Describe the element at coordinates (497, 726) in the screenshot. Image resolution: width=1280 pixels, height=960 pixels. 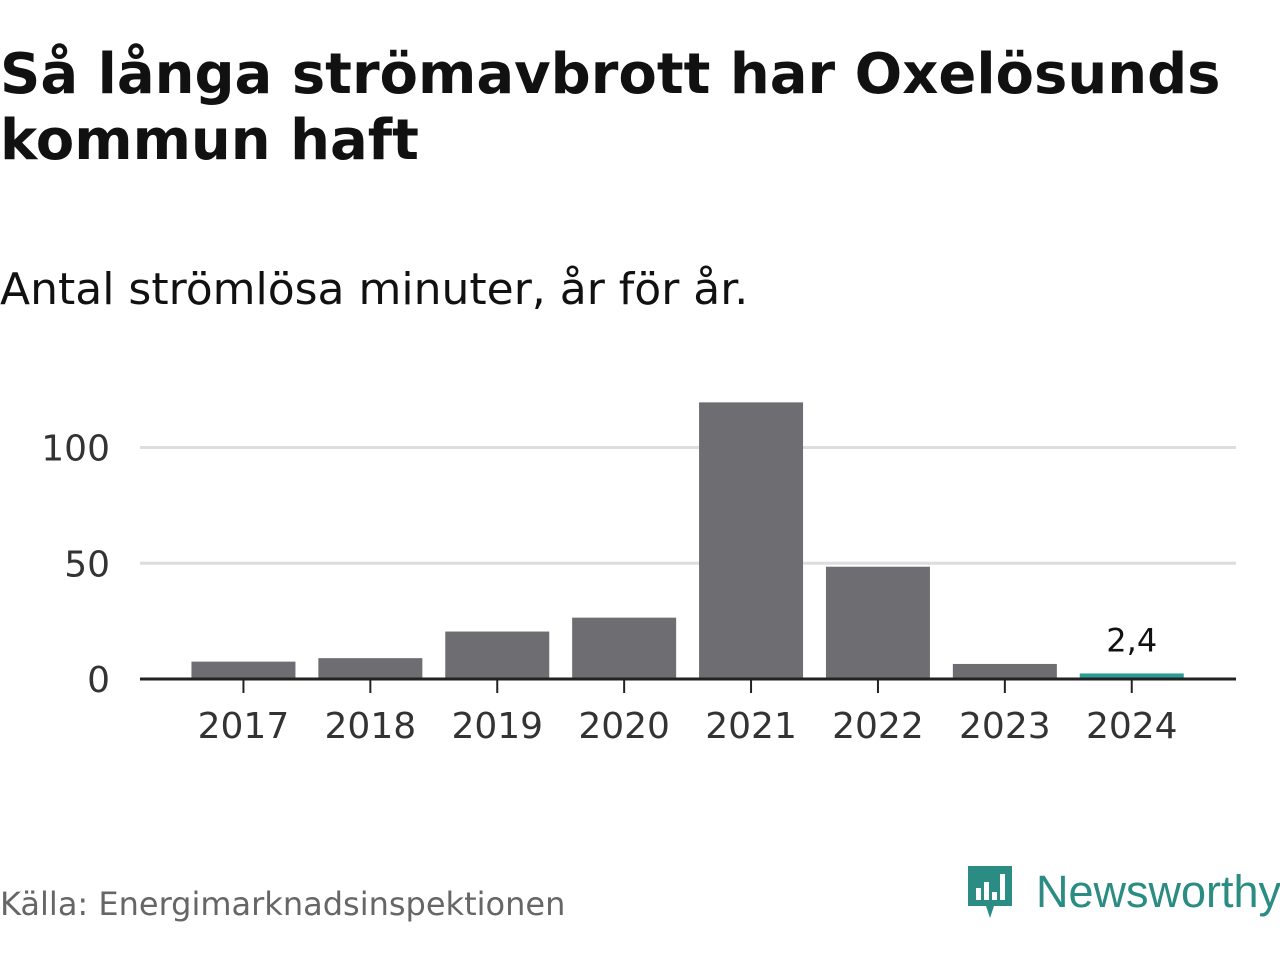
I see `x-tick-label: 2019` at that location.